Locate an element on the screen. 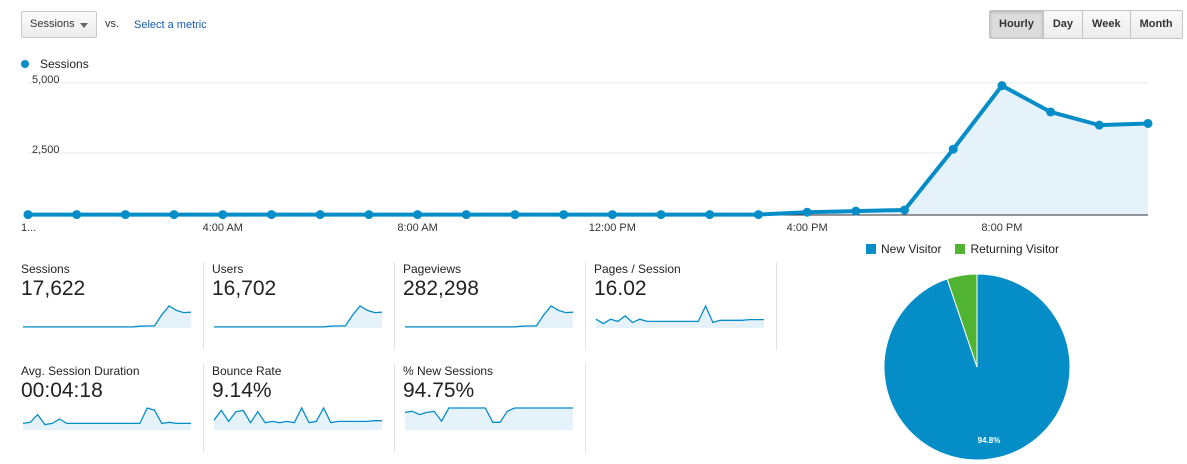  scorecard-value: 282,298 is located at coordinates (441, 288).